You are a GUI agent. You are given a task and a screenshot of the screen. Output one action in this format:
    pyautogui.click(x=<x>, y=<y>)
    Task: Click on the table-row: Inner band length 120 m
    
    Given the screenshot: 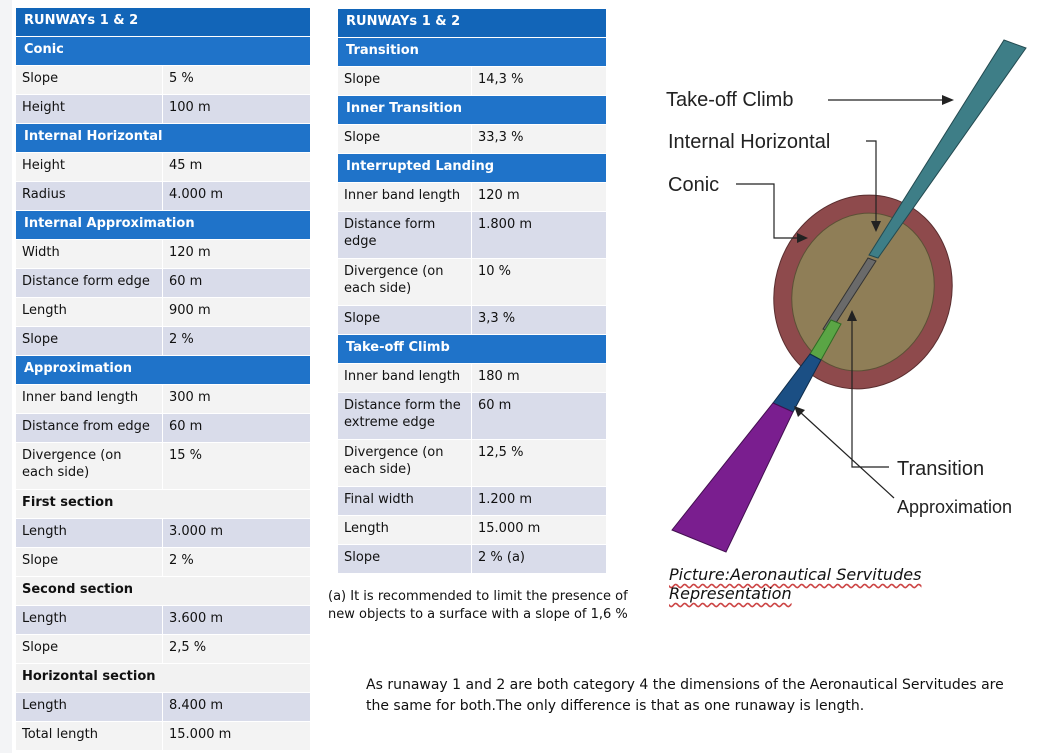 What is the action you would take?
    pyautogui.click(x=472, y=197)
    